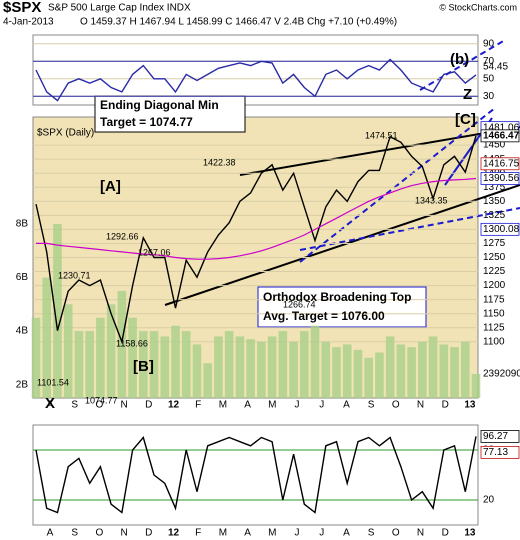  What do you see at coordinates (65, 133) in the screenshot?
I see `series-label: $SPX (Daily)` at bounding box center [65, 133].